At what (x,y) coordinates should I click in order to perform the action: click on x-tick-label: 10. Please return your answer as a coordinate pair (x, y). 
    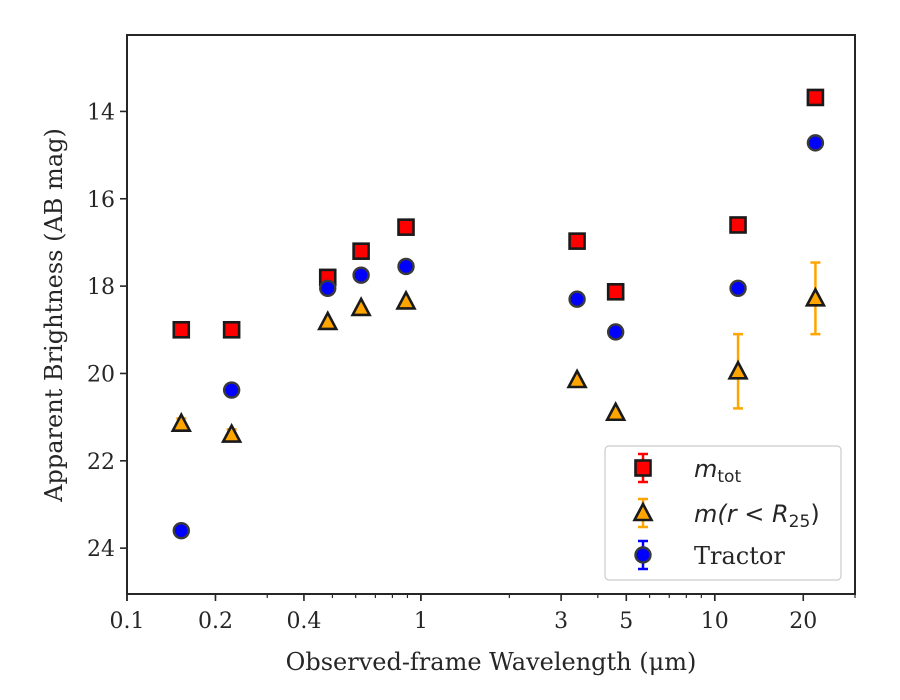
    Looking at the image, I should click on (715, 621).